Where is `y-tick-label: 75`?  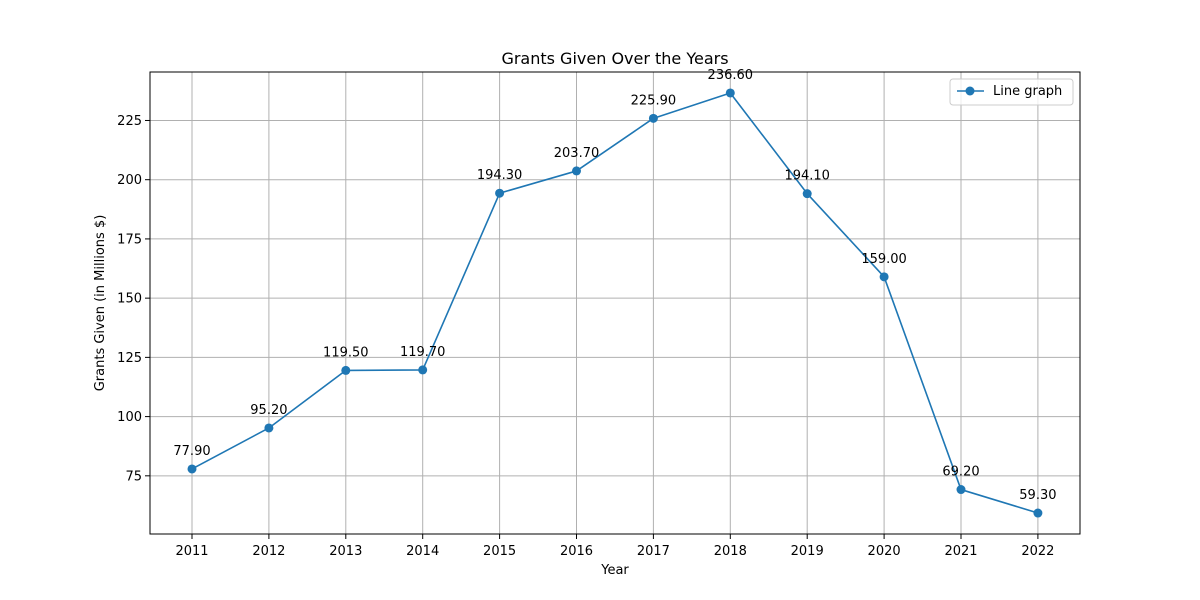 y-tick-label: 75 is located at coordinates (133, 476).